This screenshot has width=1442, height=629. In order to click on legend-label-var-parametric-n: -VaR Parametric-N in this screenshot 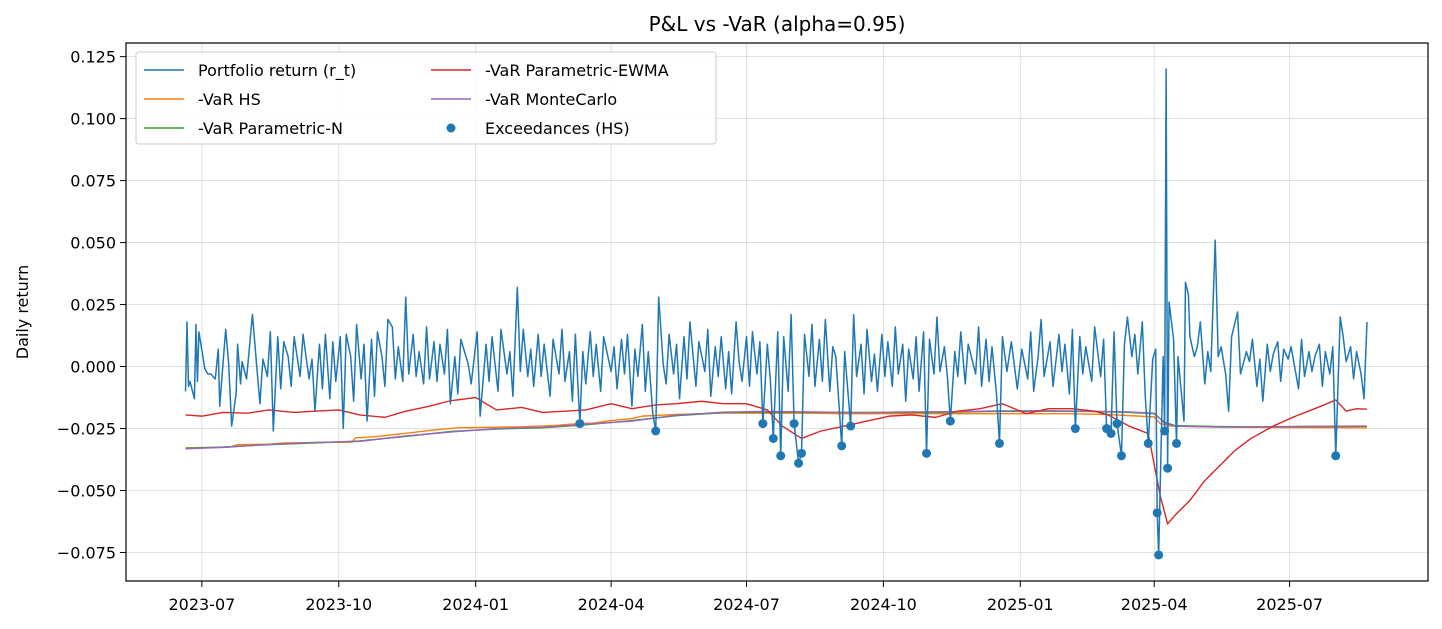, I will do `click(270, 128)`.